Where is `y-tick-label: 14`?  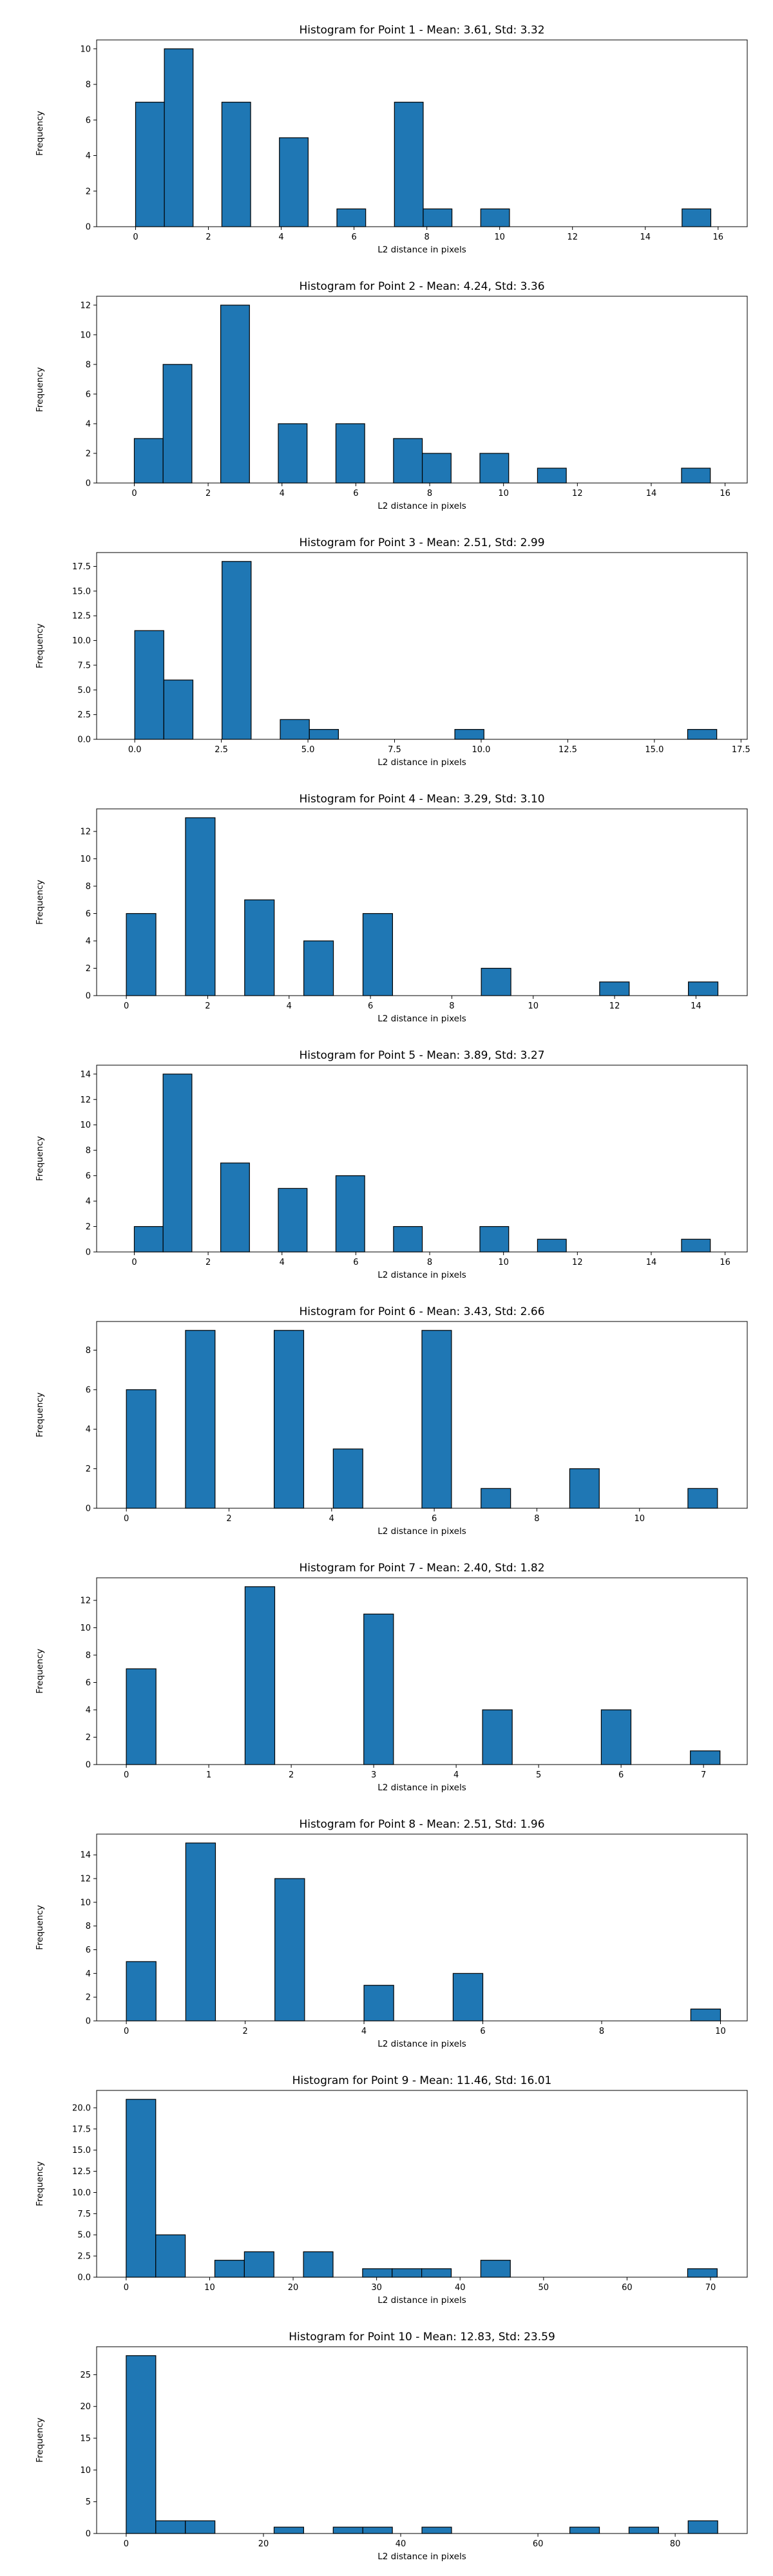 y-tick-label: 14 is located at coordinates (86, 1856).